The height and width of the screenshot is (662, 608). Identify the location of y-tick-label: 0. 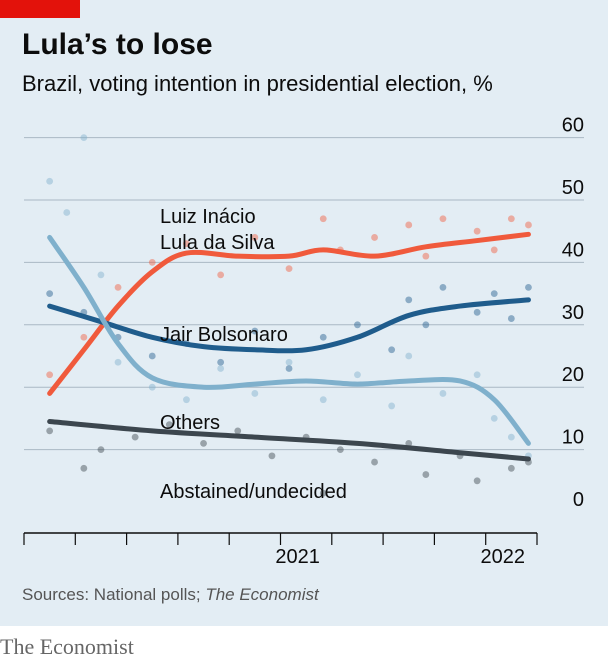
(578, 500).